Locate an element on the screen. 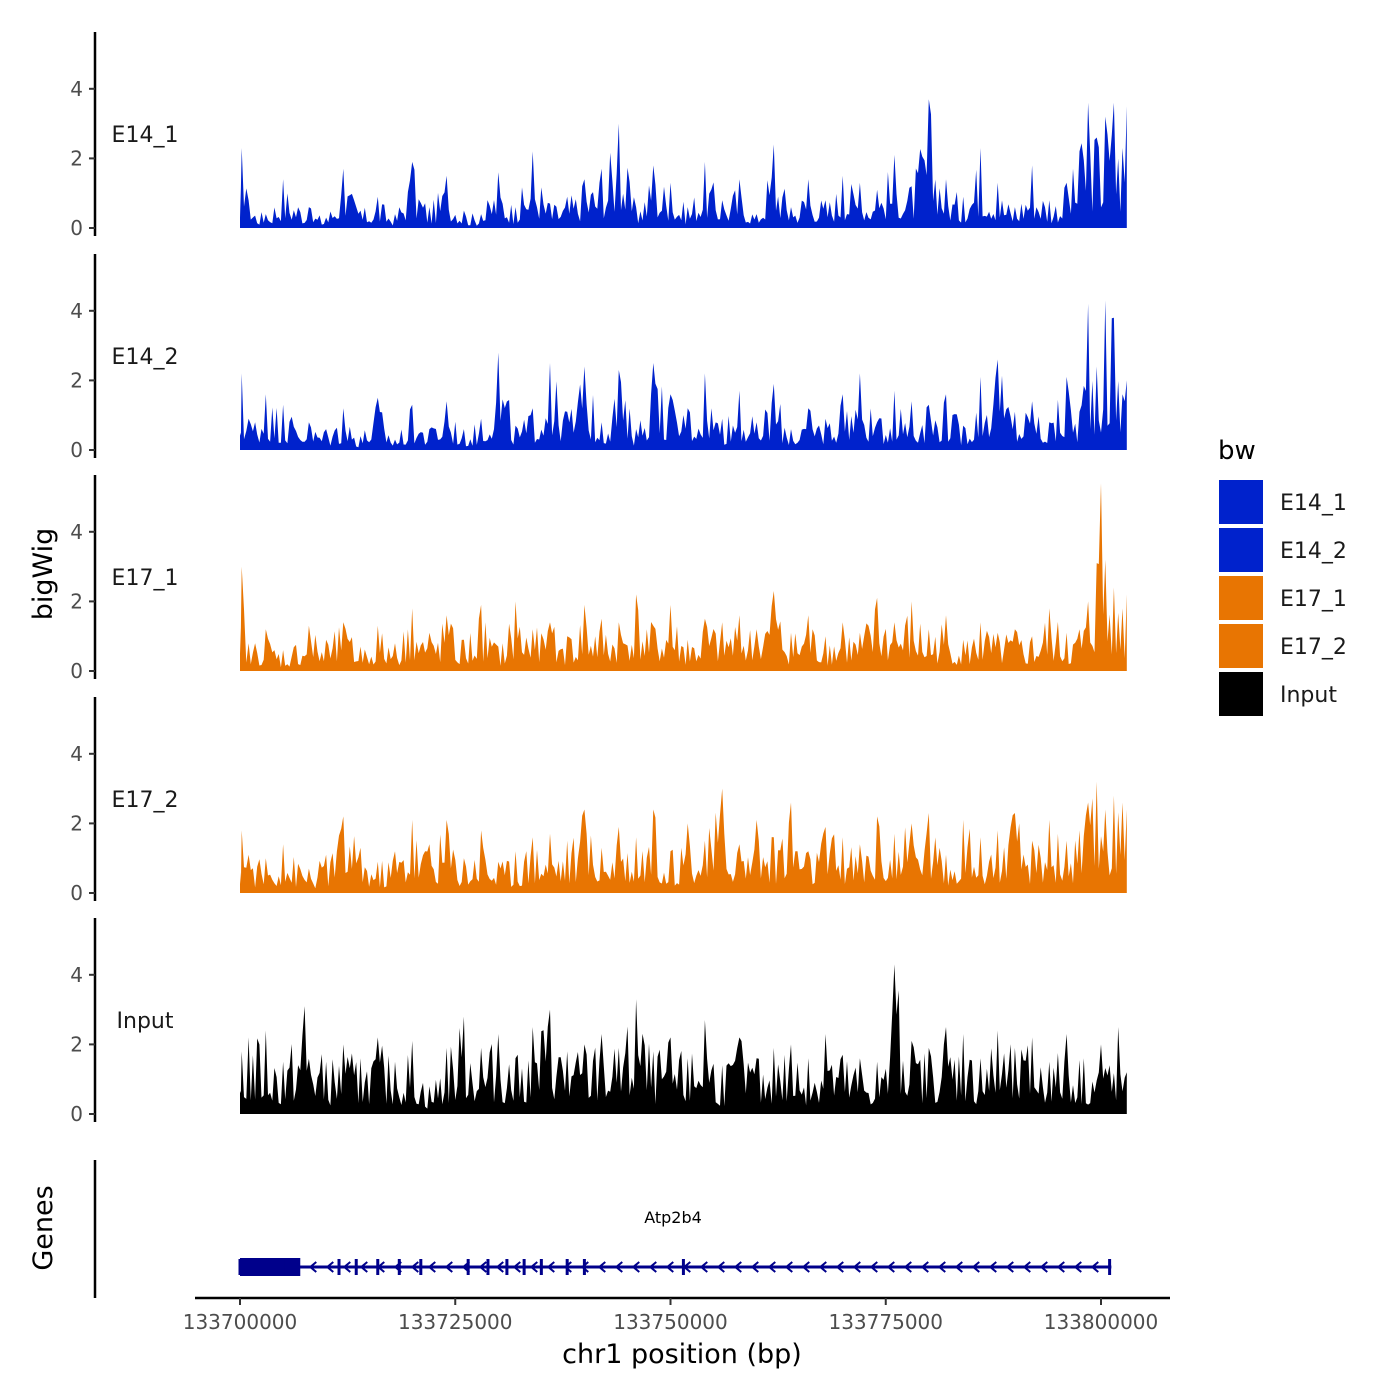 This screenshot has width=1400, height=1400. x-tick-label: 133800000 is located at coordinates (1101, 1322).